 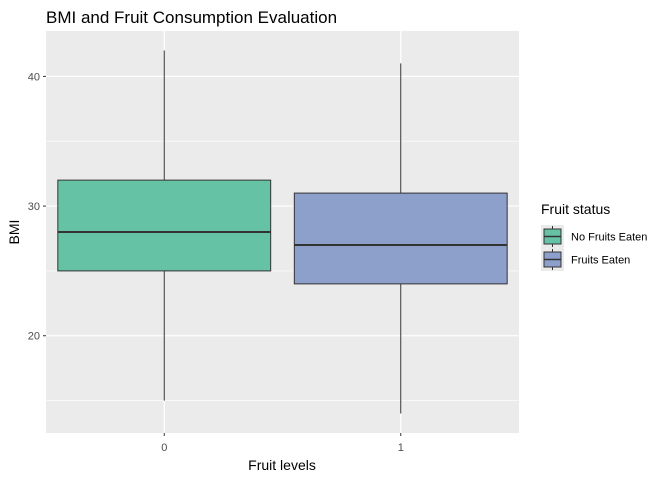 I want to click on x-axis-title: Fruit levels, so click(x=282, y=465).